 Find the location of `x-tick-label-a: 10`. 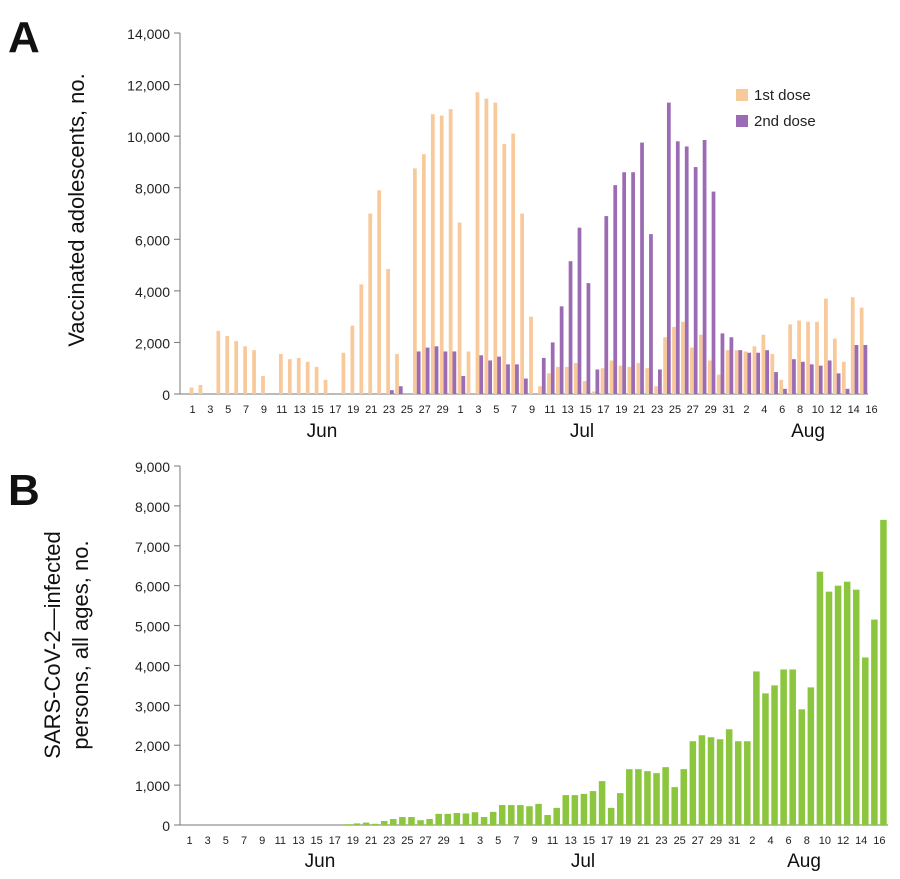

x-tick-label-a: 10 is located at coordinates (818, 410).